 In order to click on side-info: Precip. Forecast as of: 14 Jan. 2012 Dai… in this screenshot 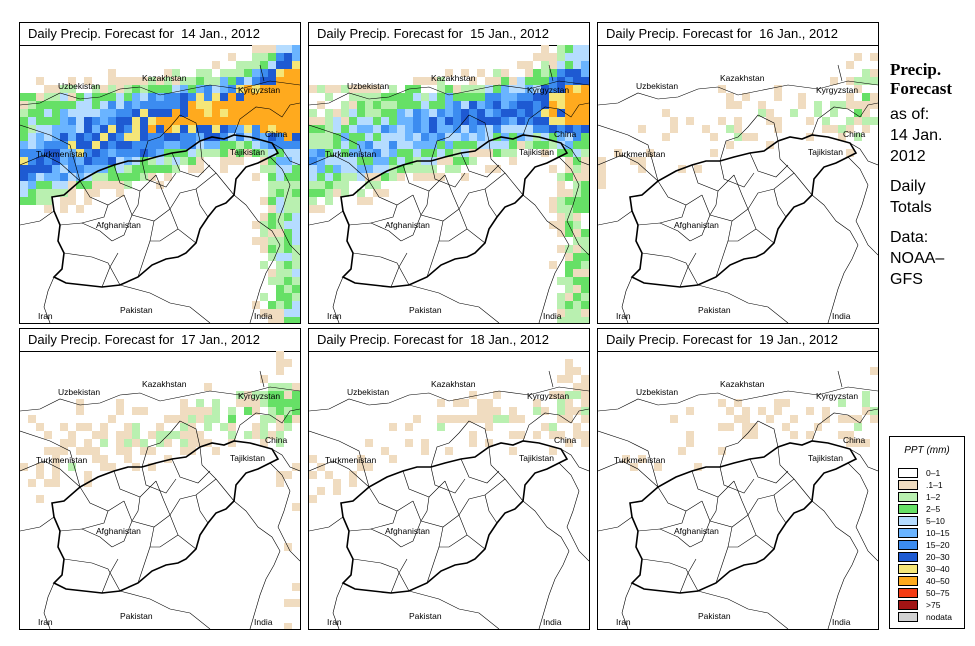, I will do `click(930, 175)`.